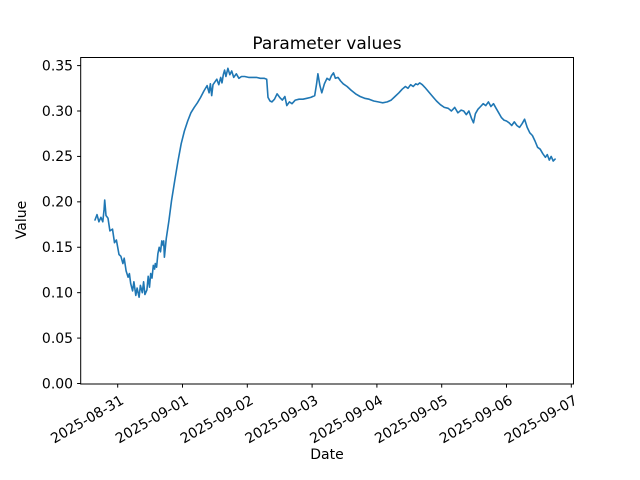 The height and width of the screenshot is (480, 640). What do you see at coordinates (57, 157) in the screenshot?
I see `y-tick-label: 0.25` at bounding box center [57, 157].